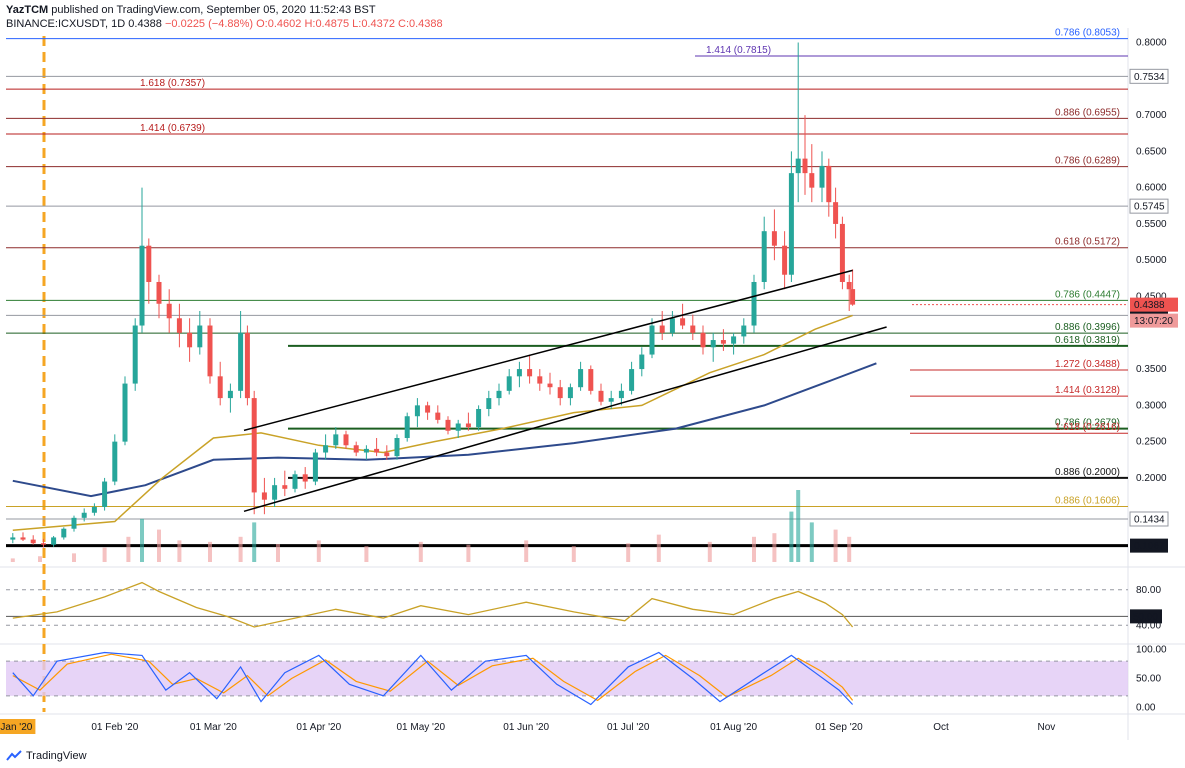  Describe the element at coordinates (209, 24) in the screenshot. I see `price-change: −0.0225 (−4.88%)` at that location.